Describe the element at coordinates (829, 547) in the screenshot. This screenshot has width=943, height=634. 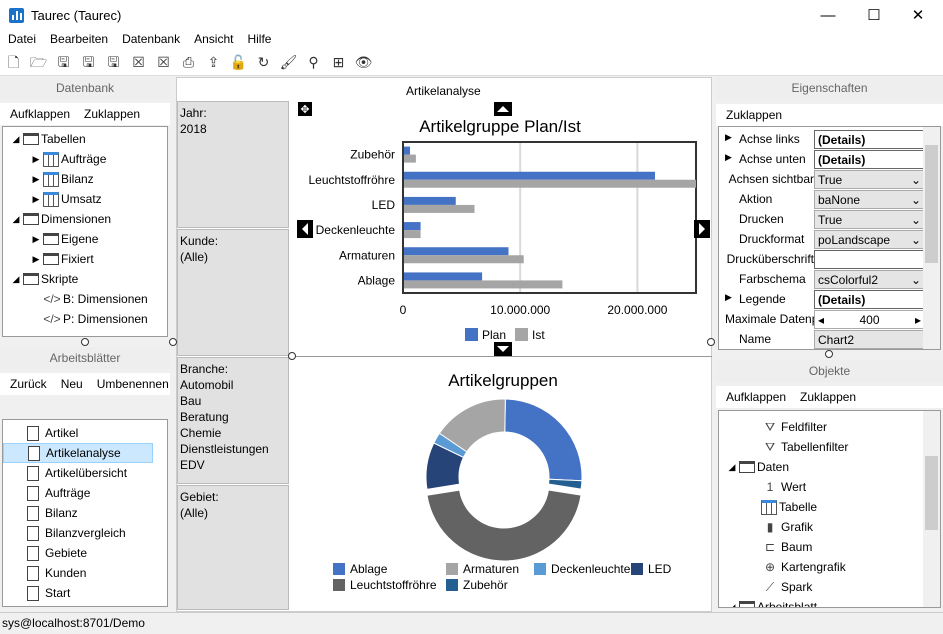
I see `tree-item: ⊏ Baum` at that location.